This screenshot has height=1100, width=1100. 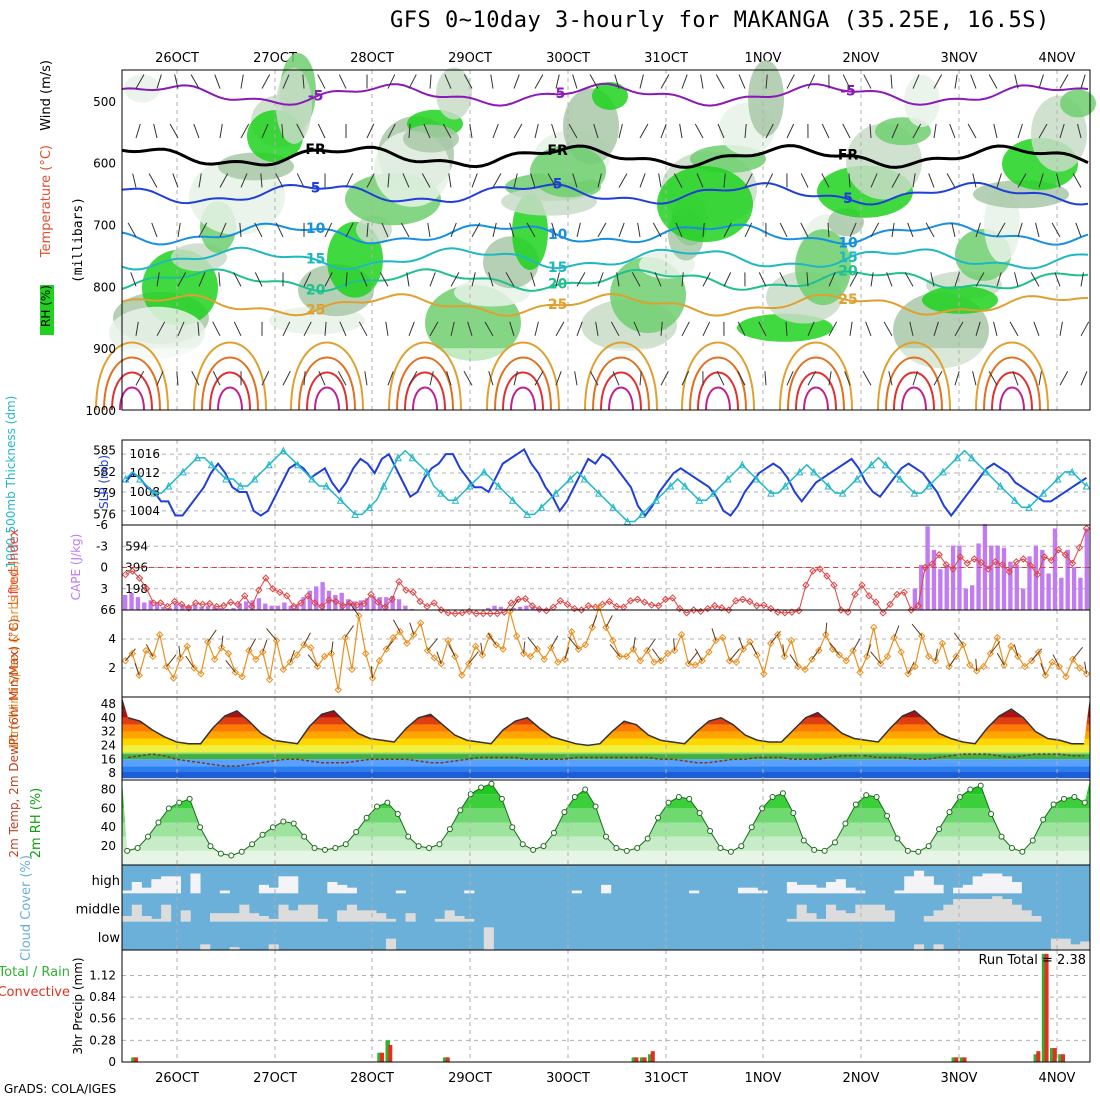 I want to click on wind-tick-label: 6, so click(x=112, y=610).